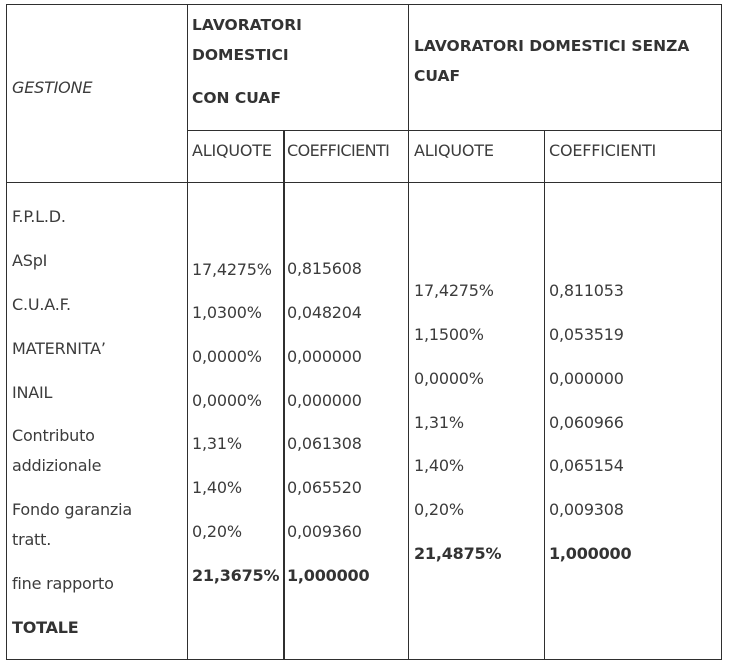  What do you see at coordinates (45, 627) in the screenshot?
I see `row-label-totale: TOTALE` at bounding box center [45, 627].